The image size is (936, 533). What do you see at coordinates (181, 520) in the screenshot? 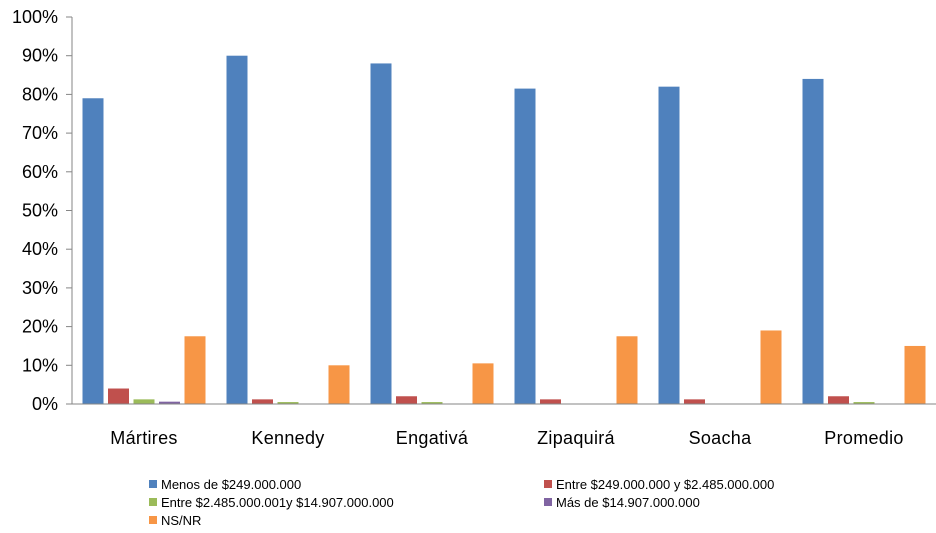
I see `legend-label: NS/NR` at bounding box center [181, 520].